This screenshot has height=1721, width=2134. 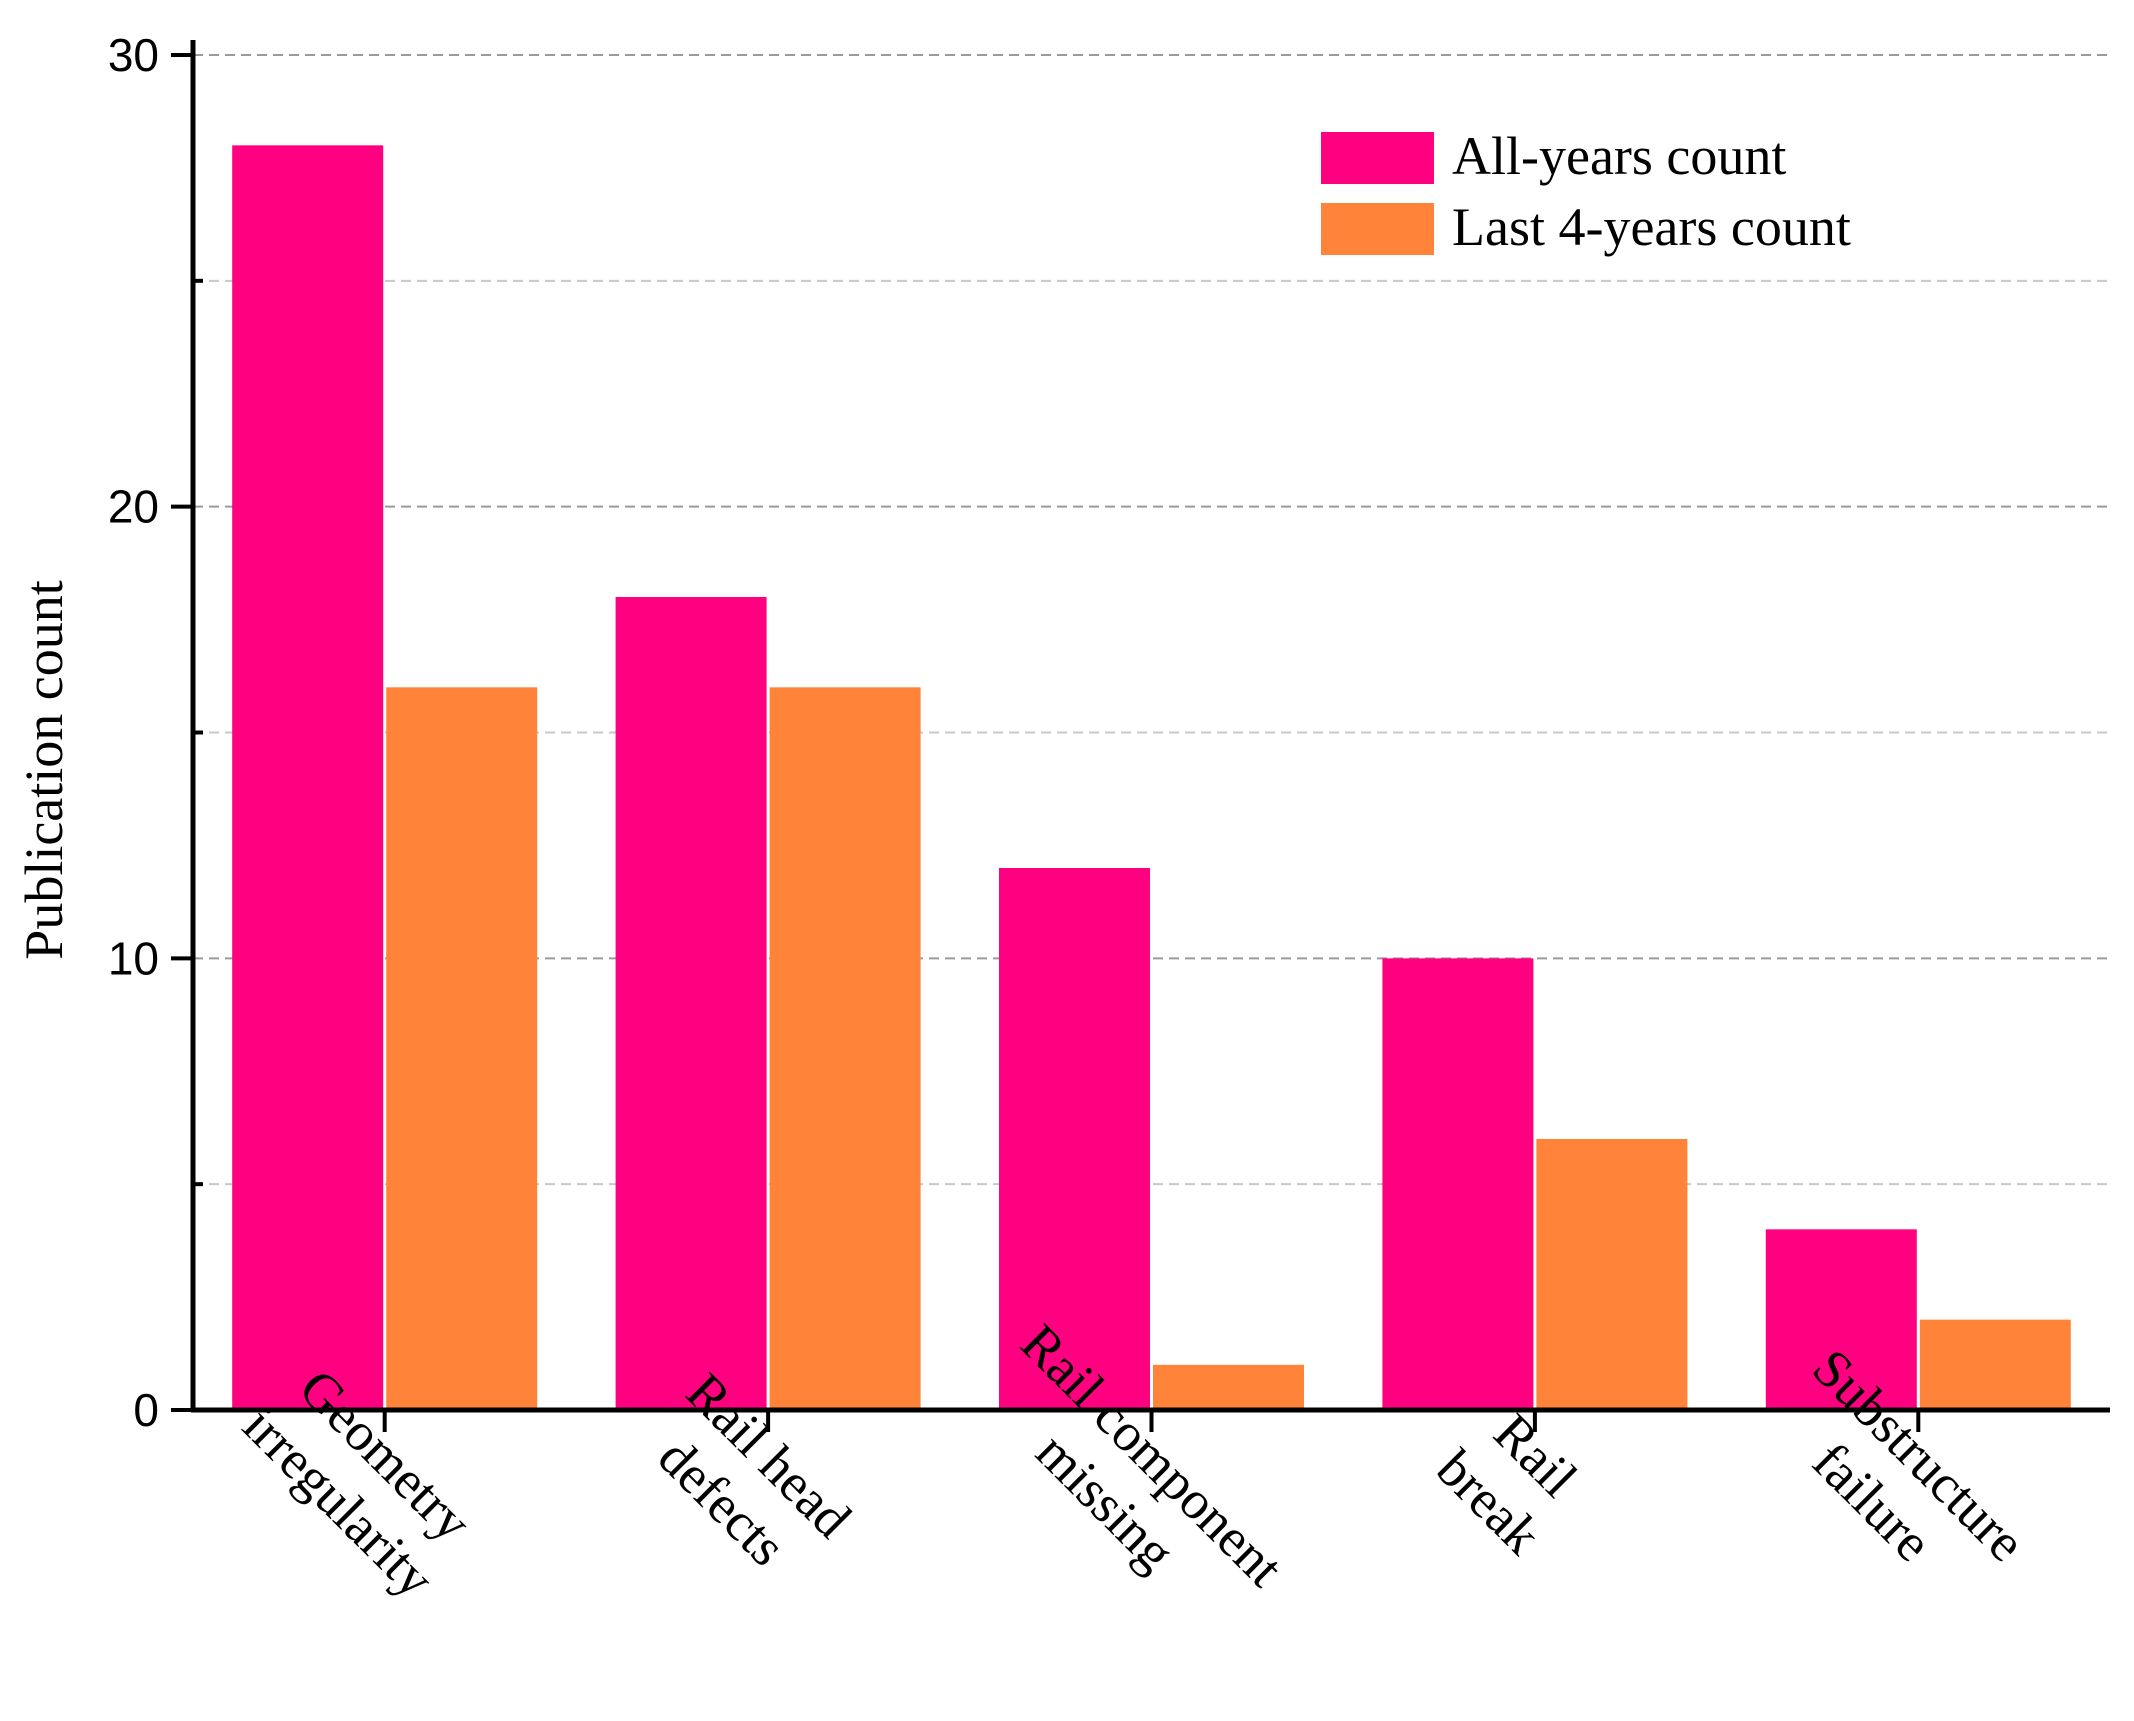 I want to click on y-tick-label: 20, so click(x=133, y=507).